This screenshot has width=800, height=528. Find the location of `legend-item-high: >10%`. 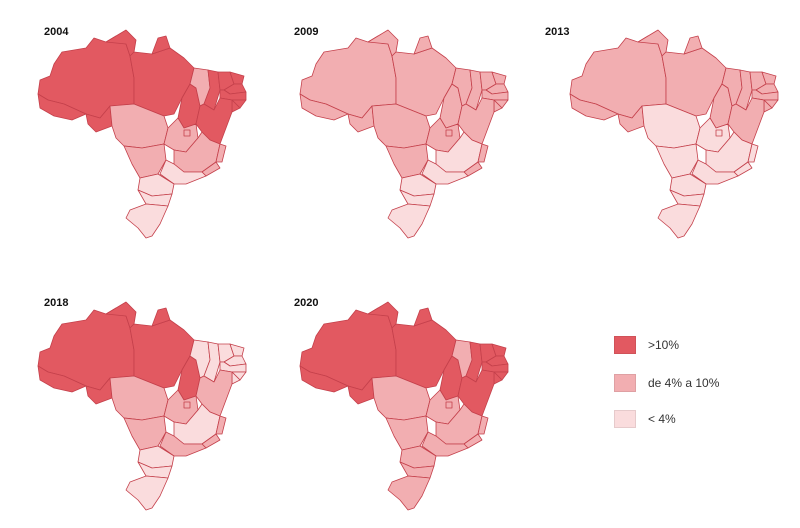

legend-item-high: >10% is located at coordinates (699, 346).